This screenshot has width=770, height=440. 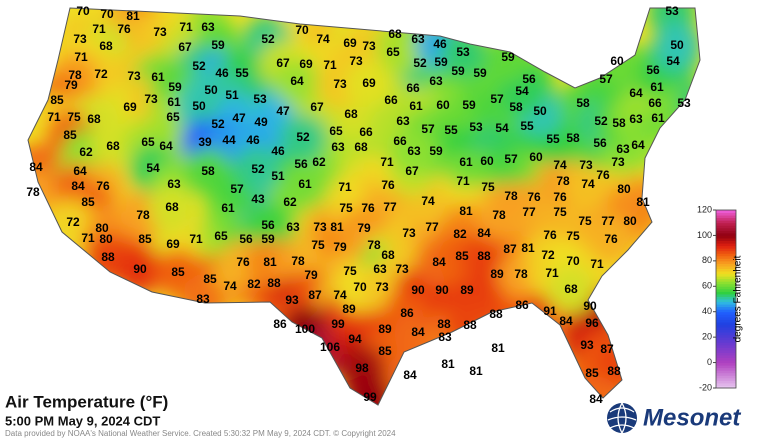 What do you see at coordinates (258, 169) in the screenshot?
I see `station-temperature: 52` at bounding box center [258, 169].